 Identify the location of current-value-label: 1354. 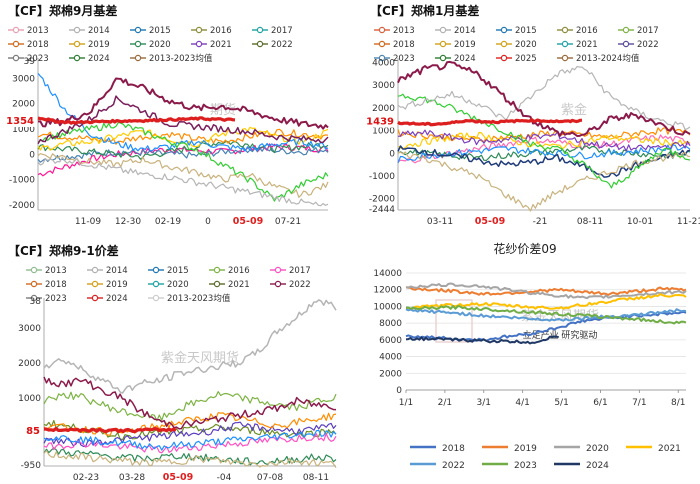
(20, 121).